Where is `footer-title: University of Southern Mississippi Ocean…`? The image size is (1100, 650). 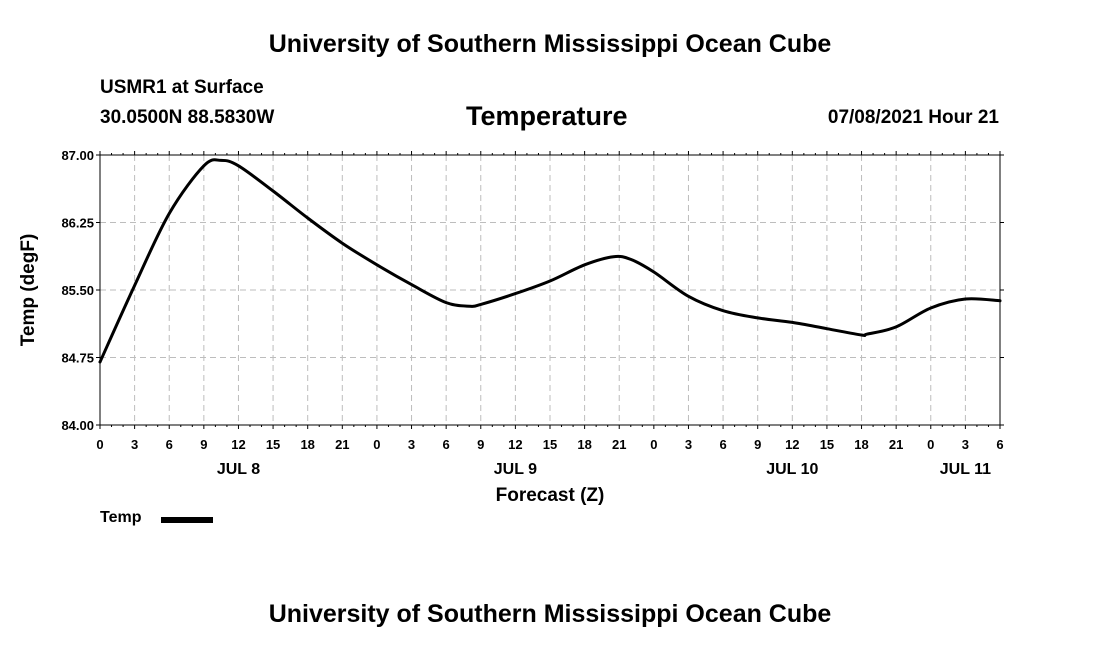 footer-title: University of Southern Mississippi Ocean… is located at coordinates (550, 614).